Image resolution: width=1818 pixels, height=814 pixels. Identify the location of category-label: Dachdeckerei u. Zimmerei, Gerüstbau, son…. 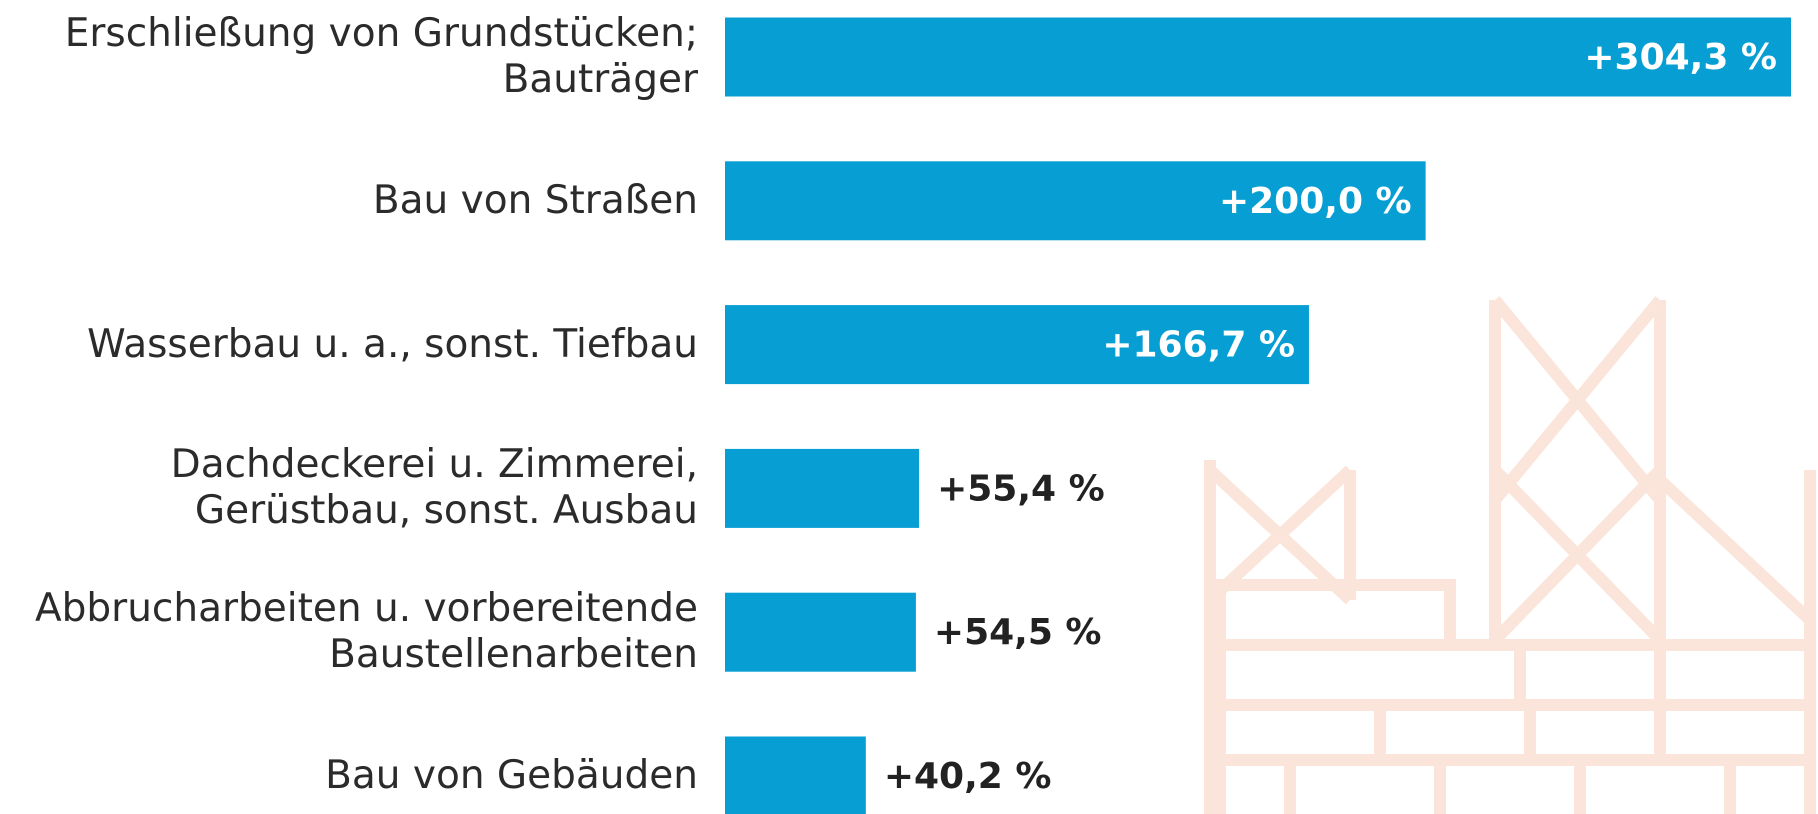
(434, 488).